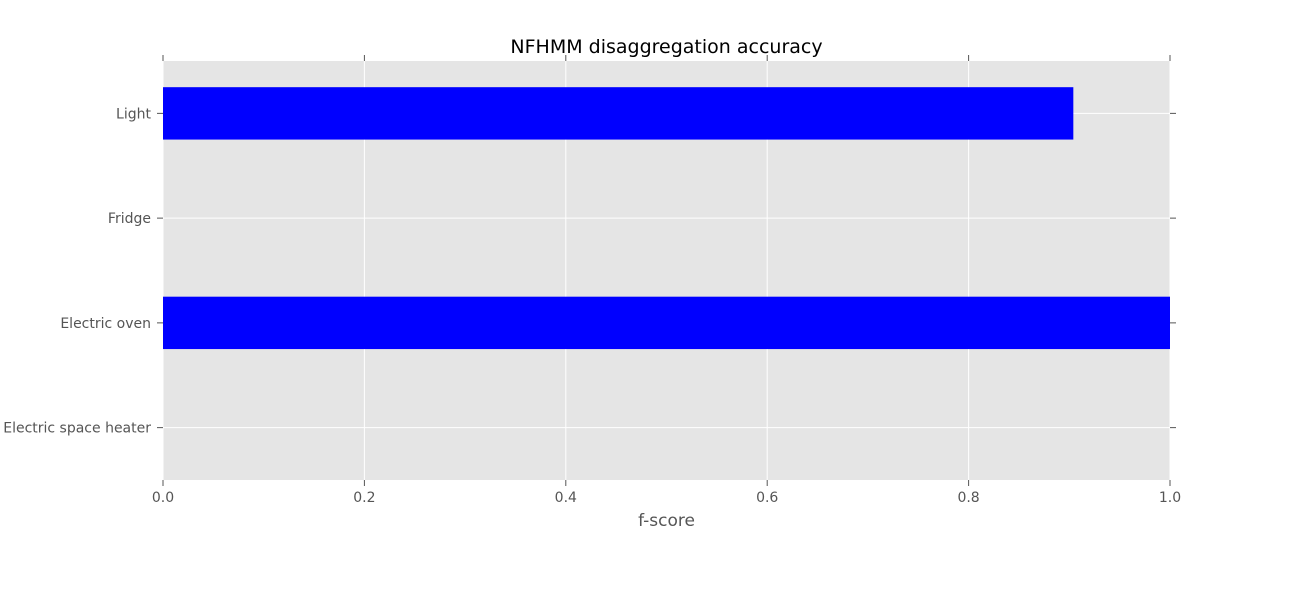 Image resolution: width=1300 pixels, height=600 pixels. What do you see at coordinates (1170, 498) in the screenshot?
I see `x-tick-label: 1.0` at bounding box center [1170, 498].